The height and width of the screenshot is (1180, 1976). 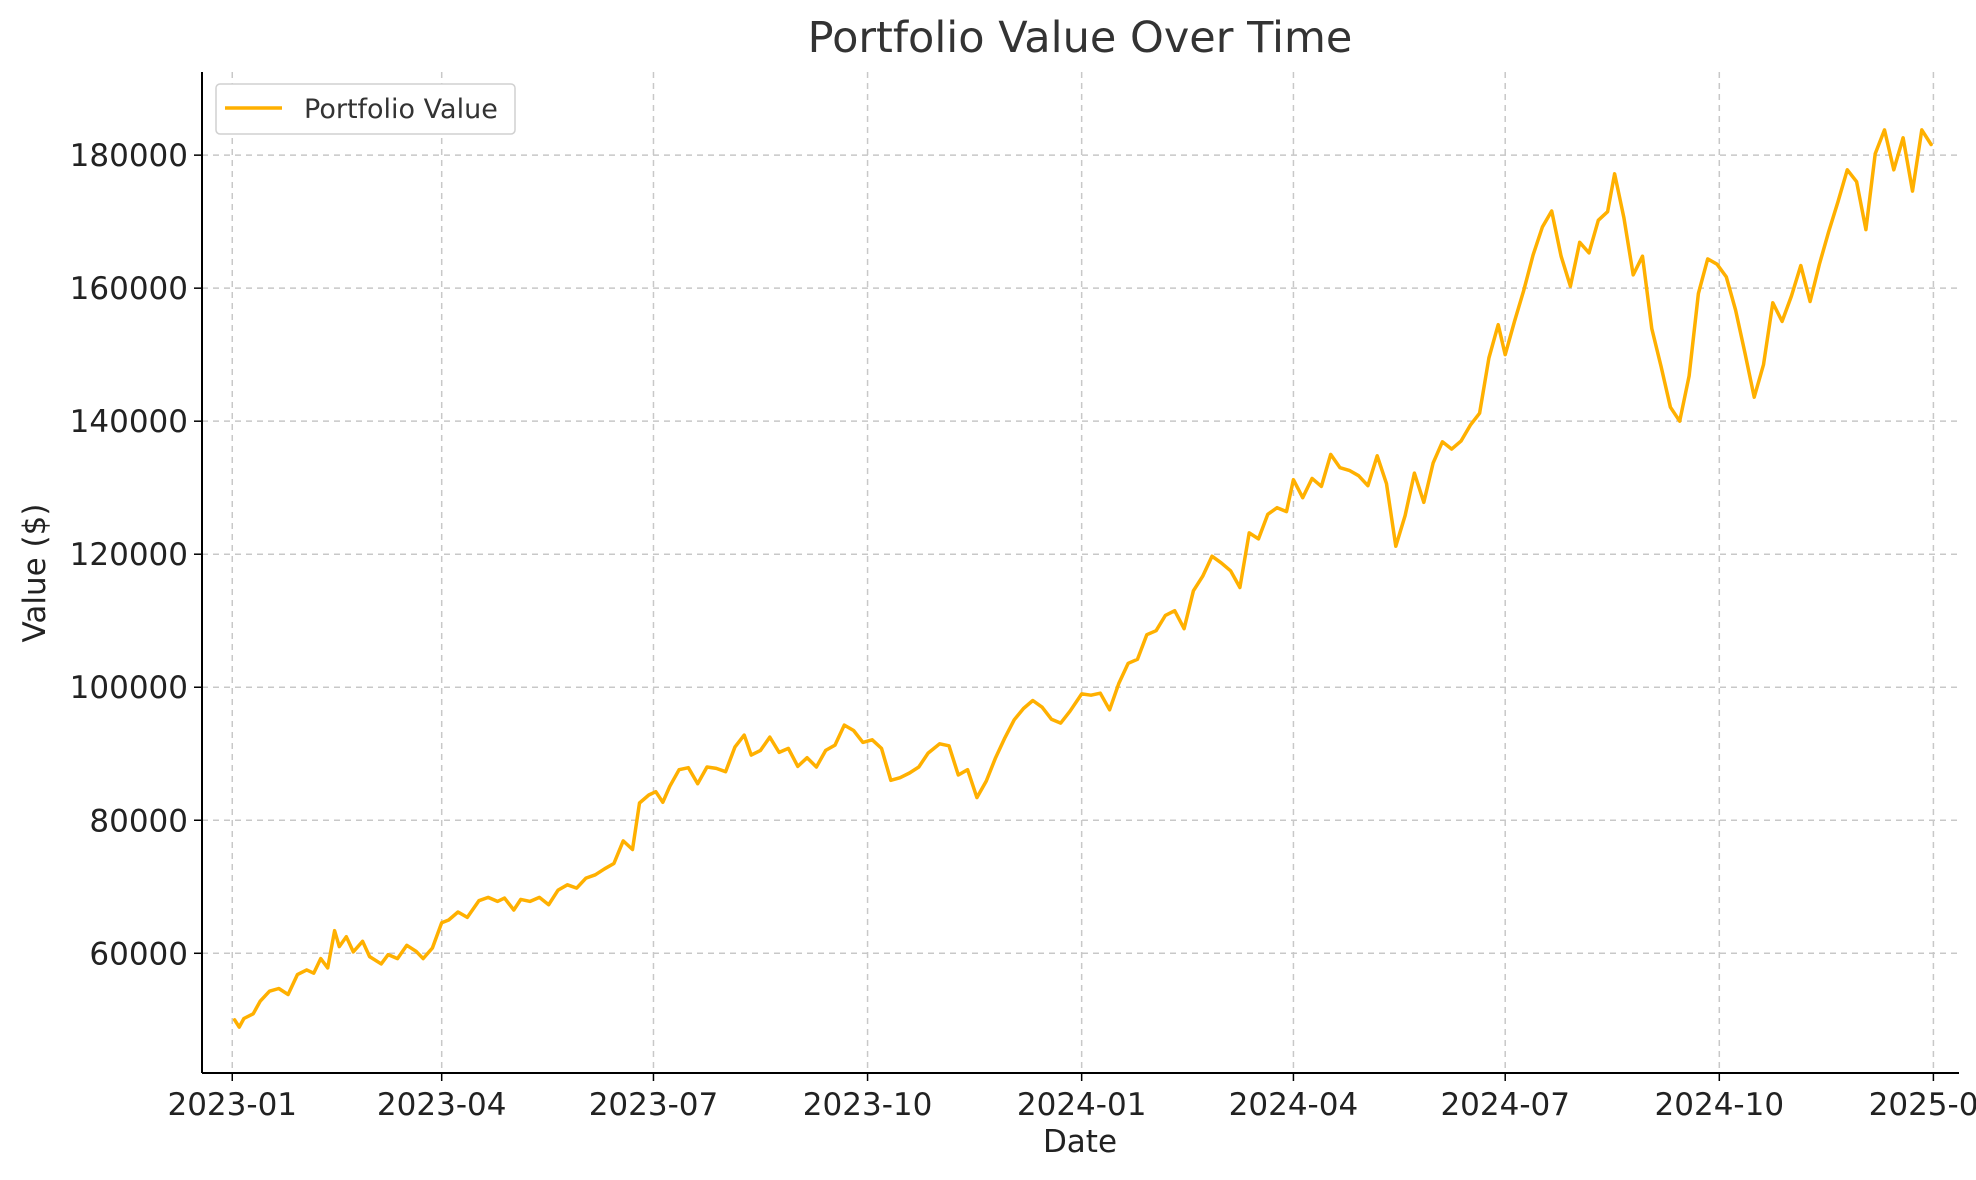 What do you see at coordinates (1720, 1105) in the screenshot?
I see `x-tick-label: 2024-10` at bounding box center [1720, 1105].